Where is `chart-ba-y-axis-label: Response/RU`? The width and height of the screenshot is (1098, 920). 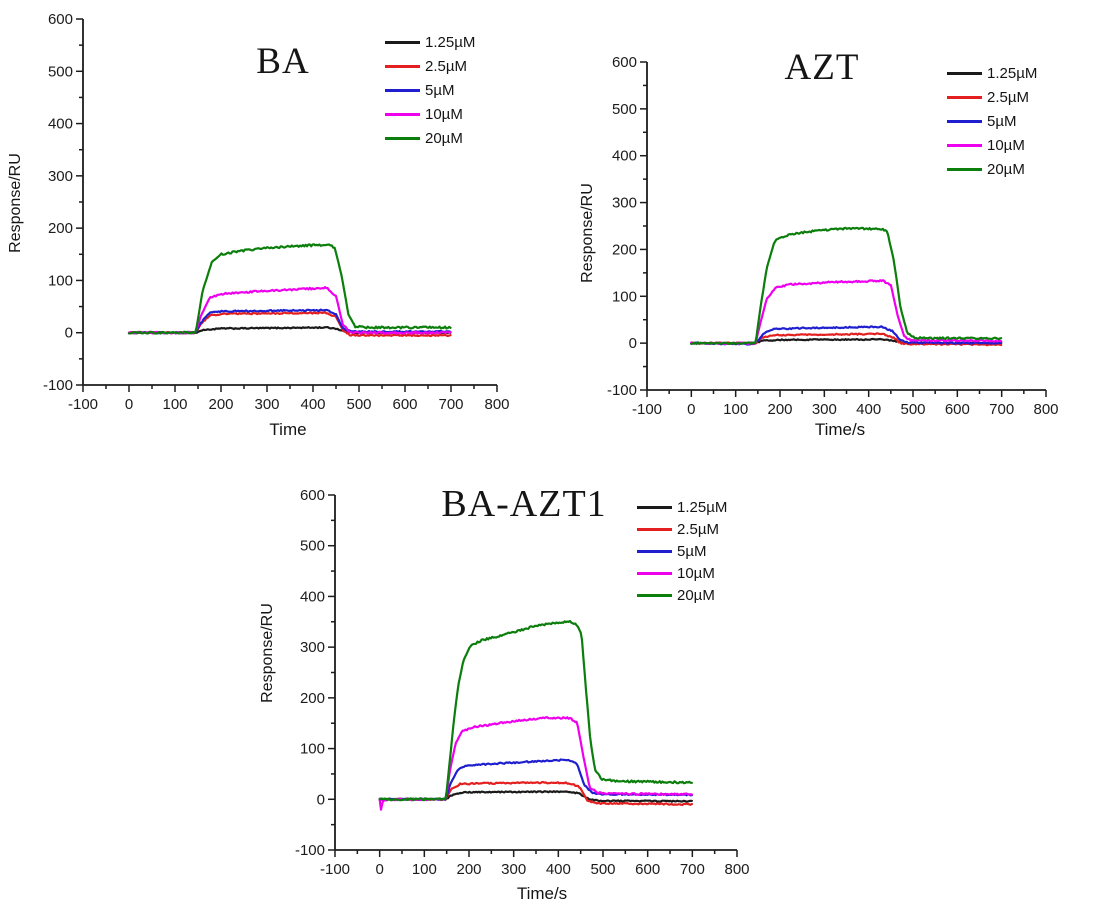
chart-ba-y-axis-label: Response/RU is located at coordinates (15, 203).